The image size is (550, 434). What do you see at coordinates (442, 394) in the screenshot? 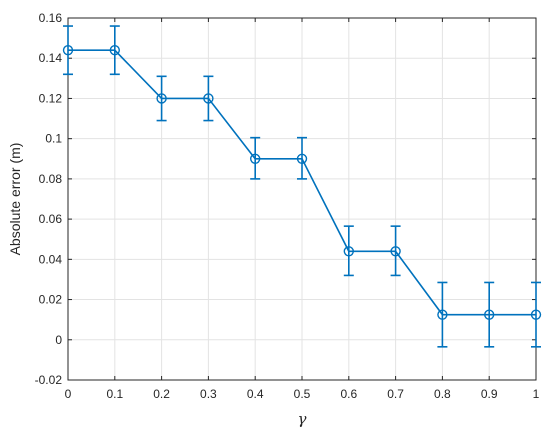
I see `x-tick-label: 0.8` at bounding box center [442, 394].